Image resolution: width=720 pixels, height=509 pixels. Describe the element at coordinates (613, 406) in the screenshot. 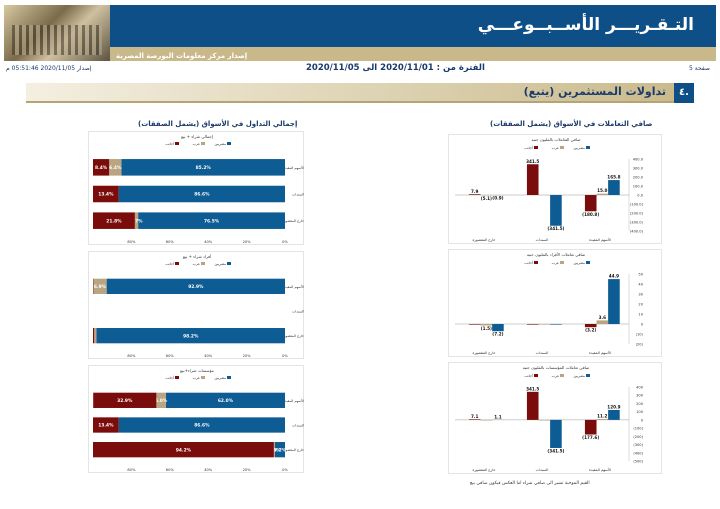

I see `data-label: 120.9` at that location.